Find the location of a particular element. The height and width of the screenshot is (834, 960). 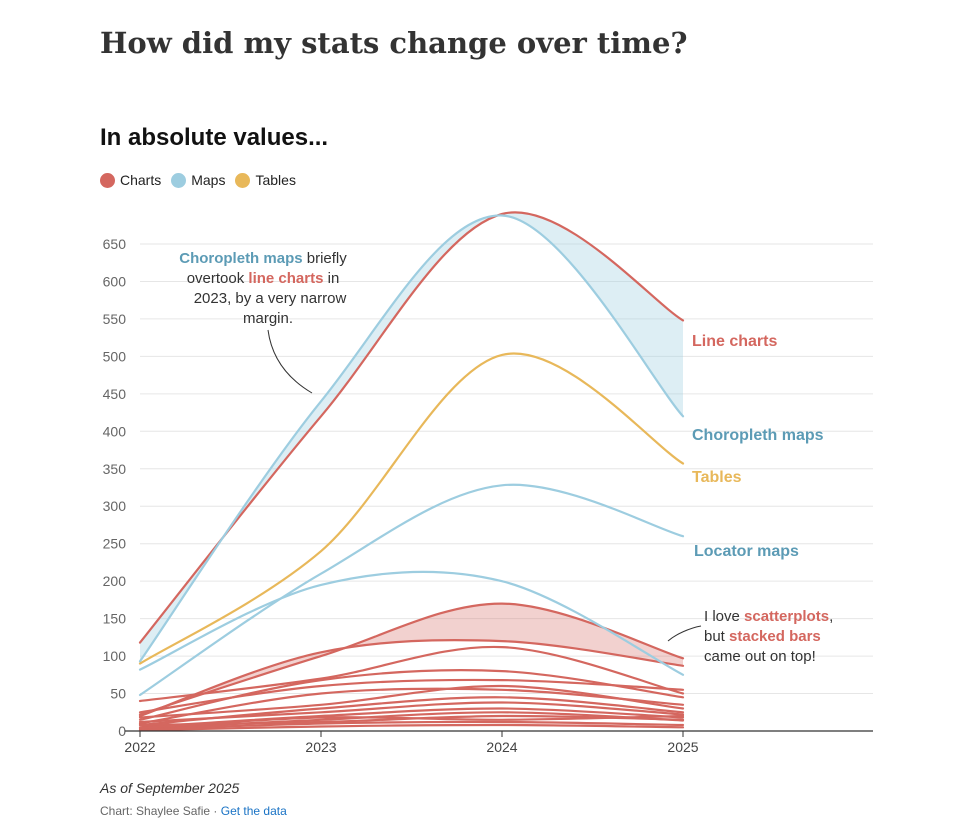

annotation-maps-line4: margin. is located at coordinates (268, 318).